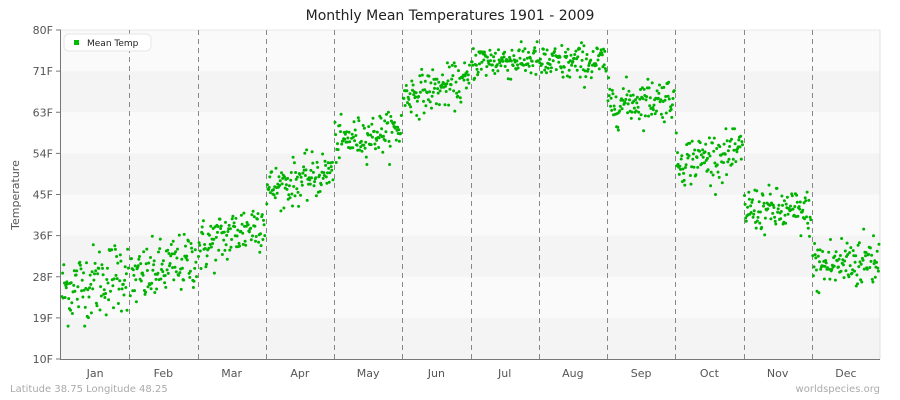 This screenshot has width=900, height=400. I want to click on location-caption: Latitude 38.75 Longitude 48.25, so click(89, 389).